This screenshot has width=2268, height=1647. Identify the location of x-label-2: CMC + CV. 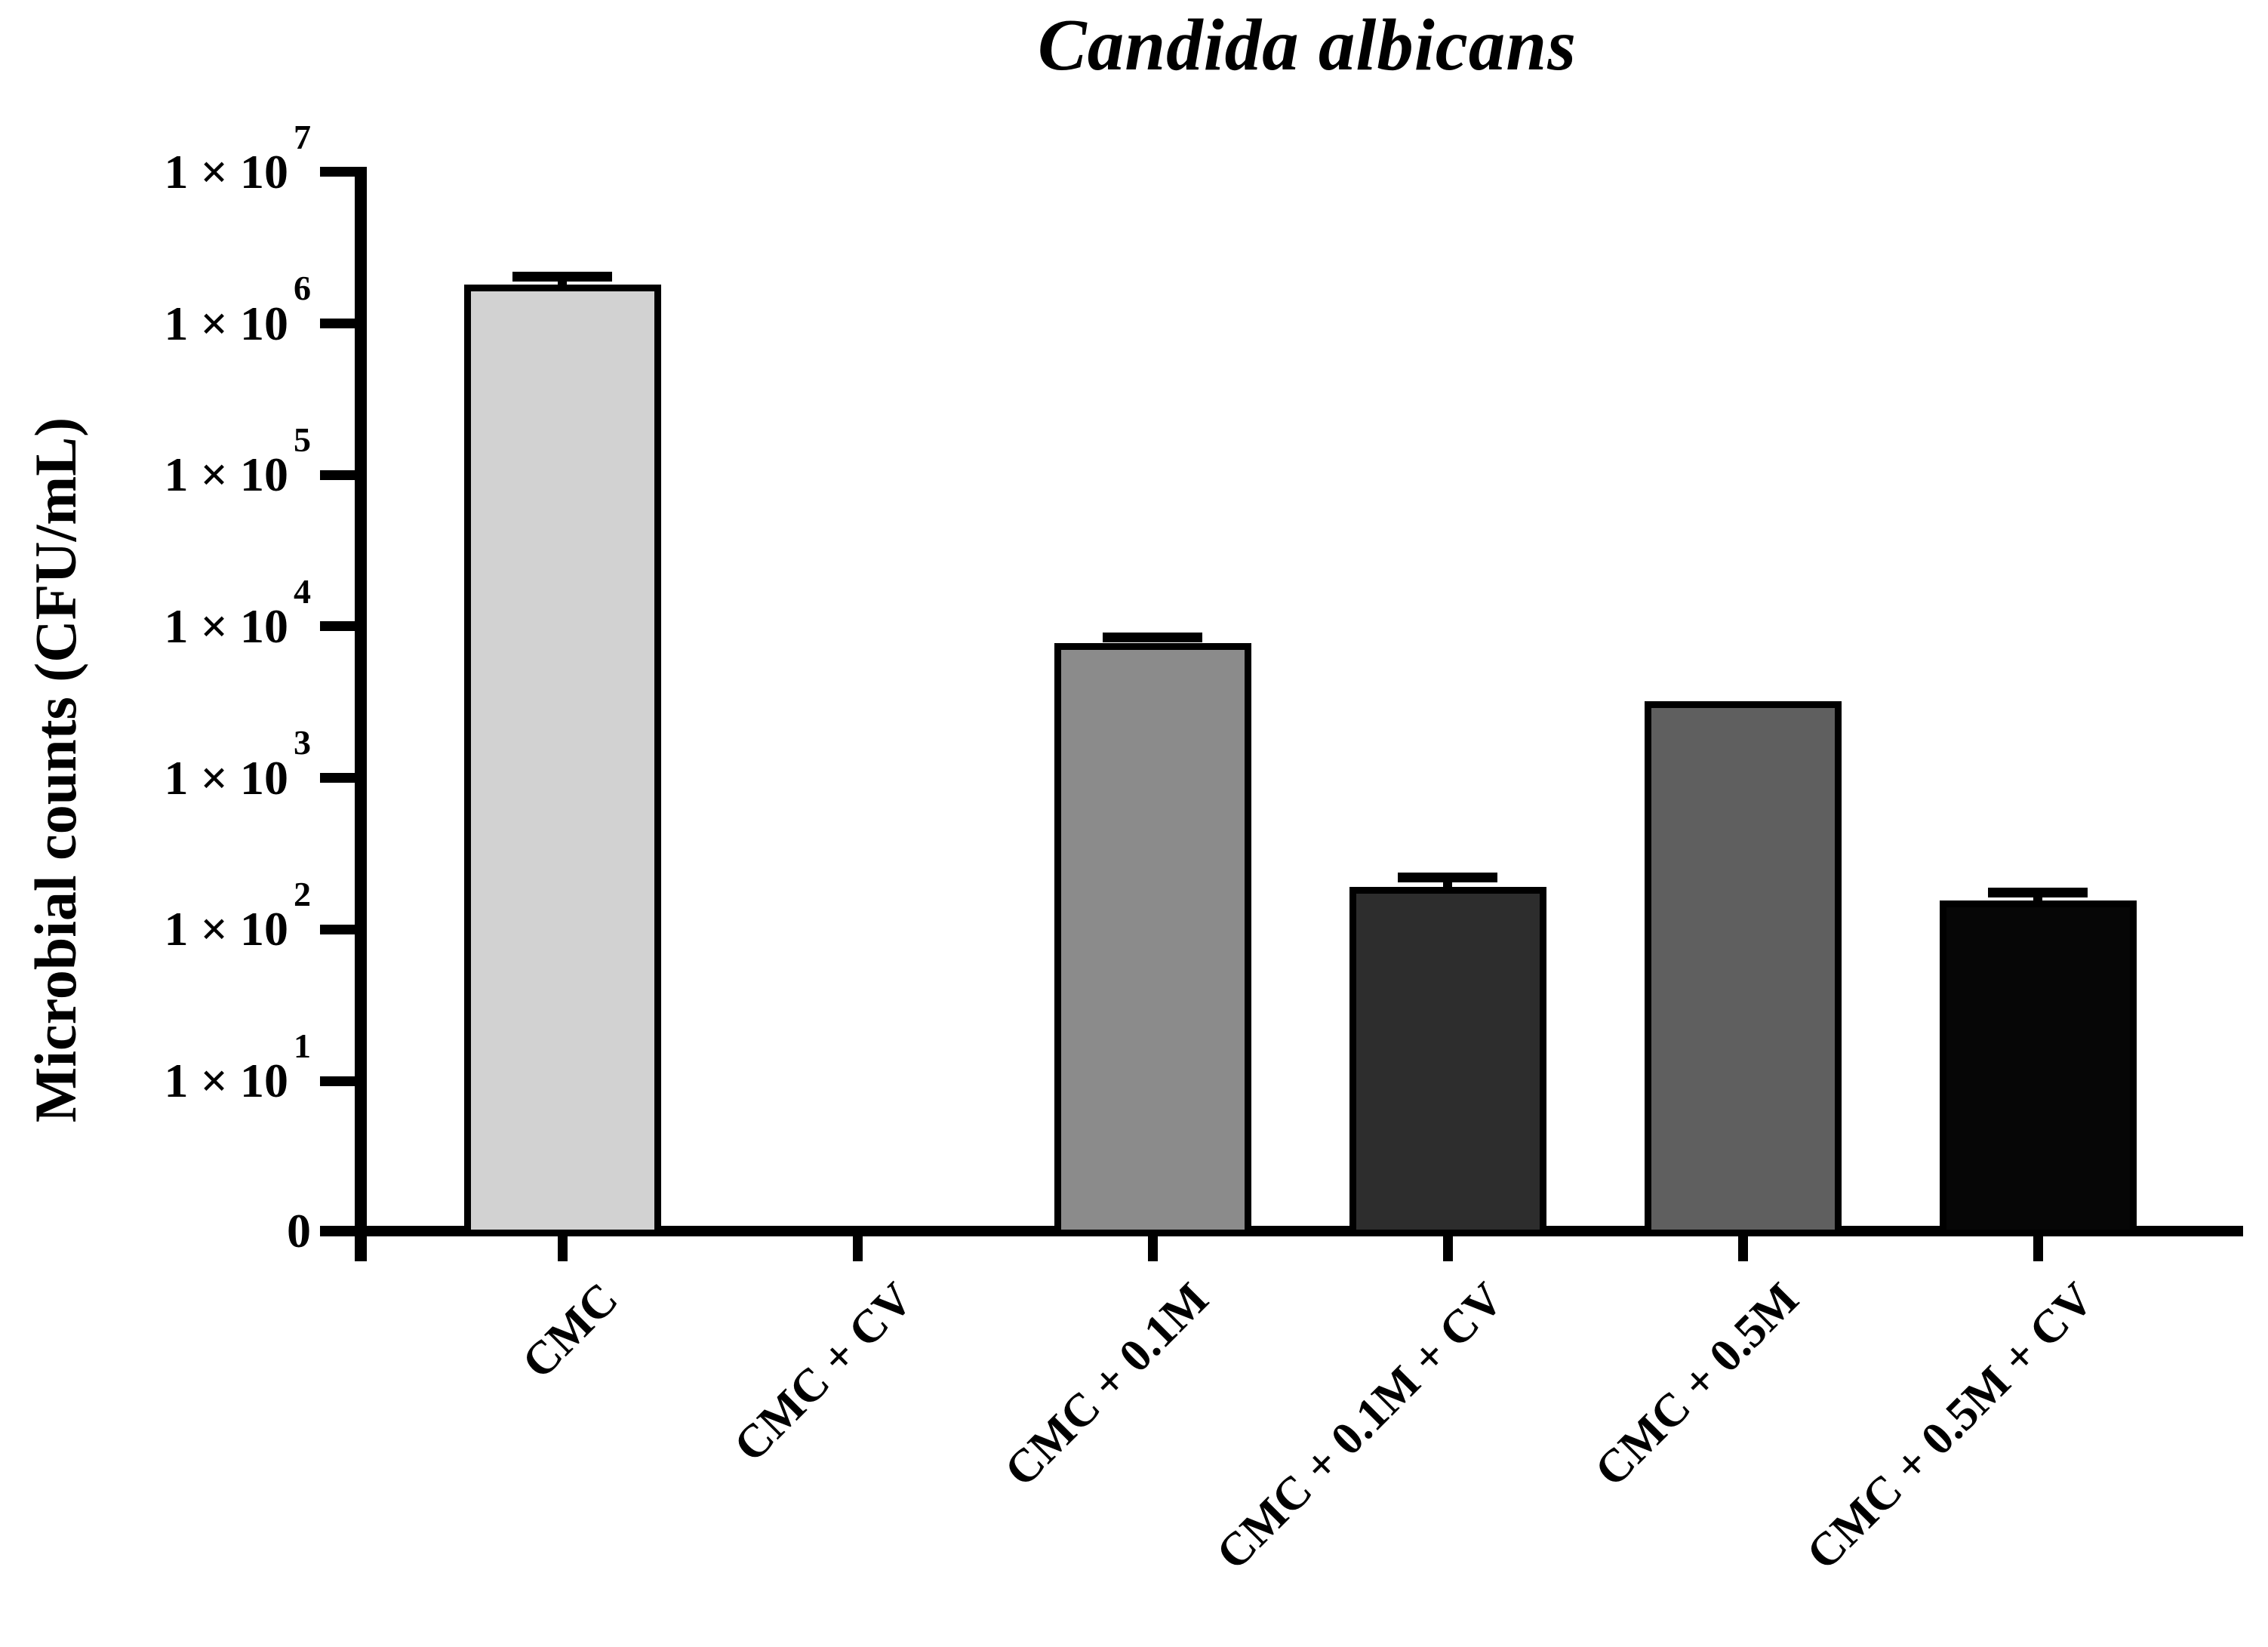
(823, 1372).